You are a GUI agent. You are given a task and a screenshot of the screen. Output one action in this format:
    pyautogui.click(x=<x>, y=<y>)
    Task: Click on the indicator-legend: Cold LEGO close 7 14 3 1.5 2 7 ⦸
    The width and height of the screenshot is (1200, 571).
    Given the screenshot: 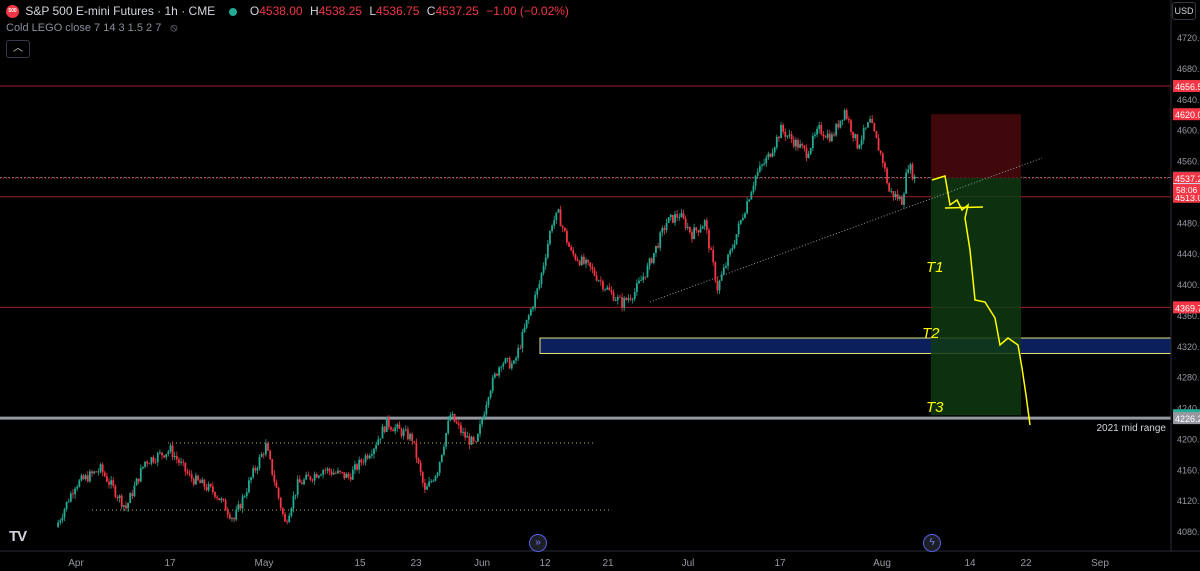 What is the action you would take?
    pyautogui.click(x=92, y=28)
    